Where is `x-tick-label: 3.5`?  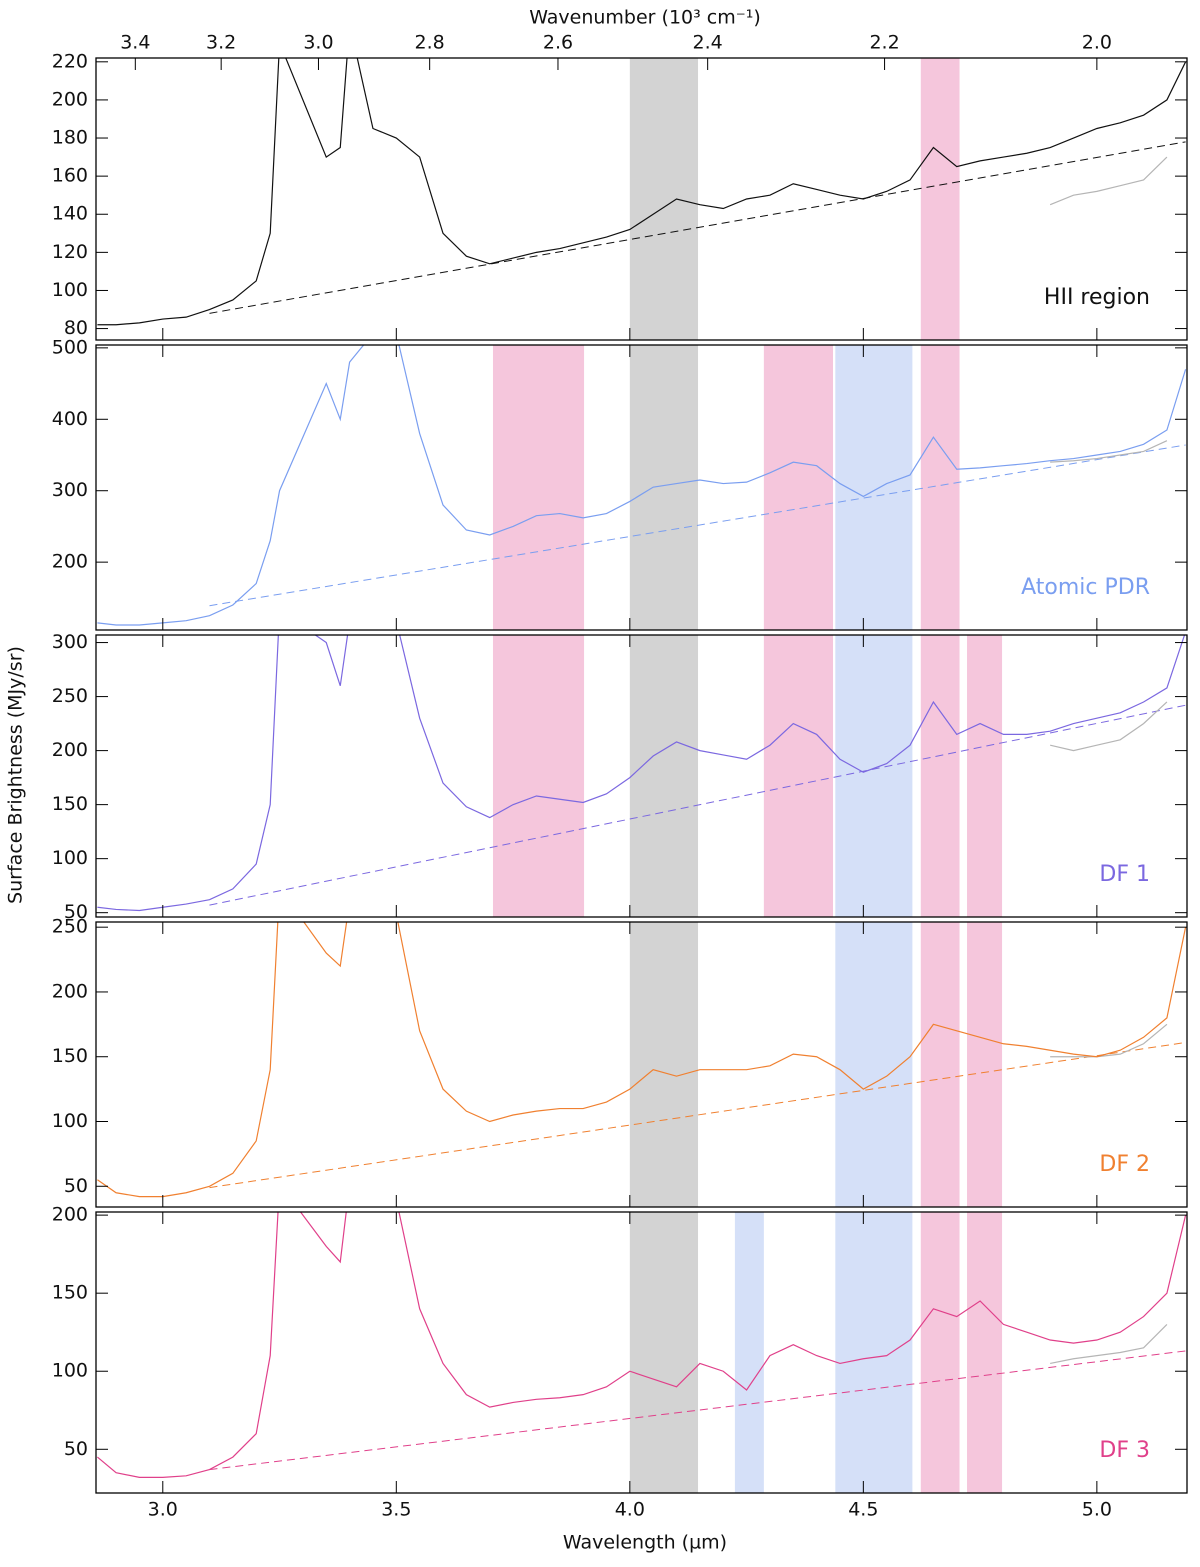
x-tick-label: 3.5 is located at coordinates (396, 1510).